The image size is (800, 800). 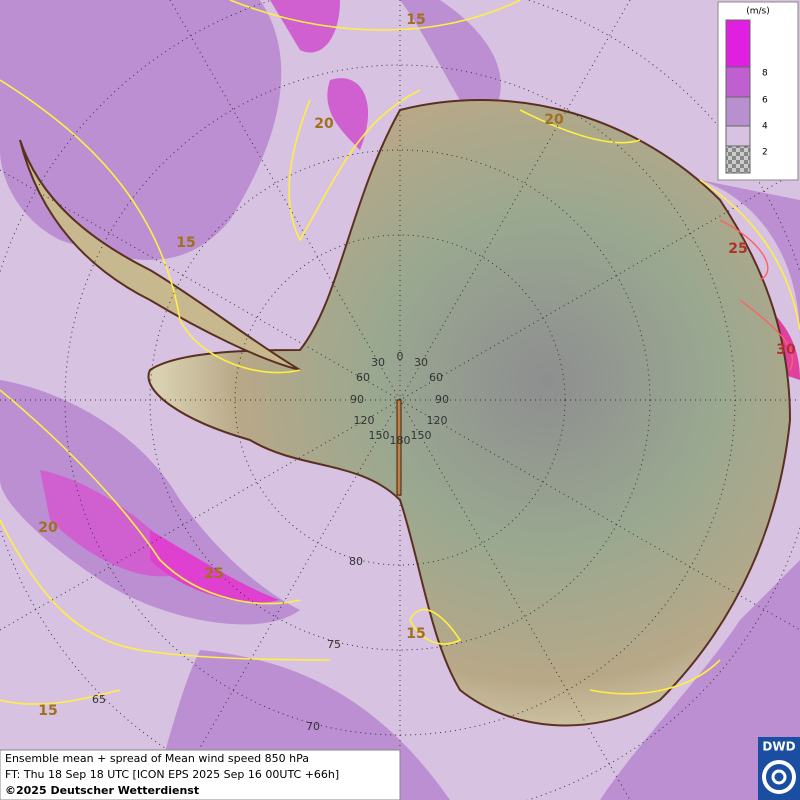 What do you see at coordinates (400, 440) in the screenshot?
I see `lon-label: 180` at bounding box center [400, 440].